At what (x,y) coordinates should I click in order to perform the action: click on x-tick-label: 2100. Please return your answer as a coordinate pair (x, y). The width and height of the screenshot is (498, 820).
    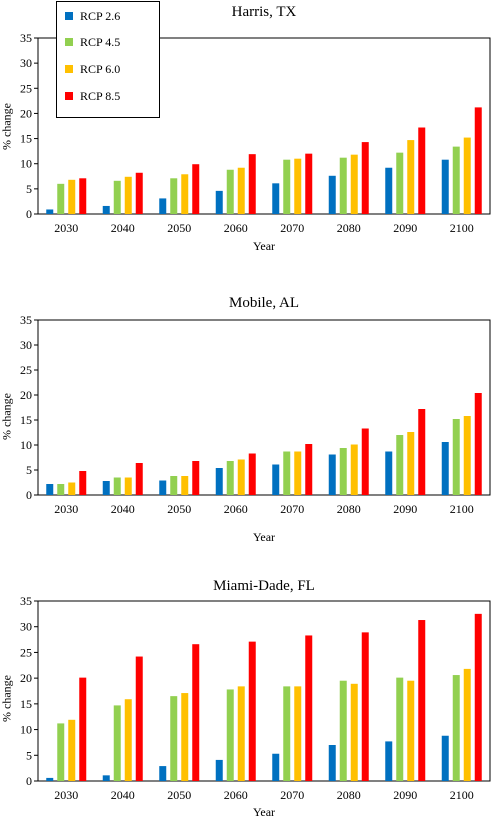
    Looking at the image, I should click on (462, 228).